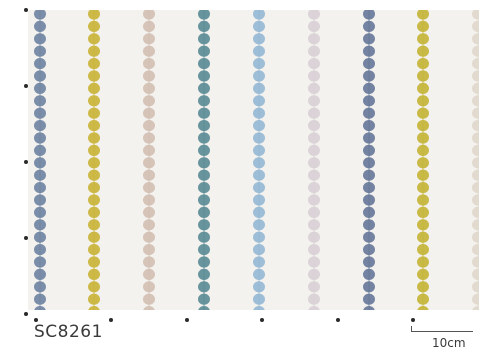 The height and width of the screenshot is (355, 479). Describe the element at coordinates (442, 329) in the screenshot. I see `scale-bar` at that location.